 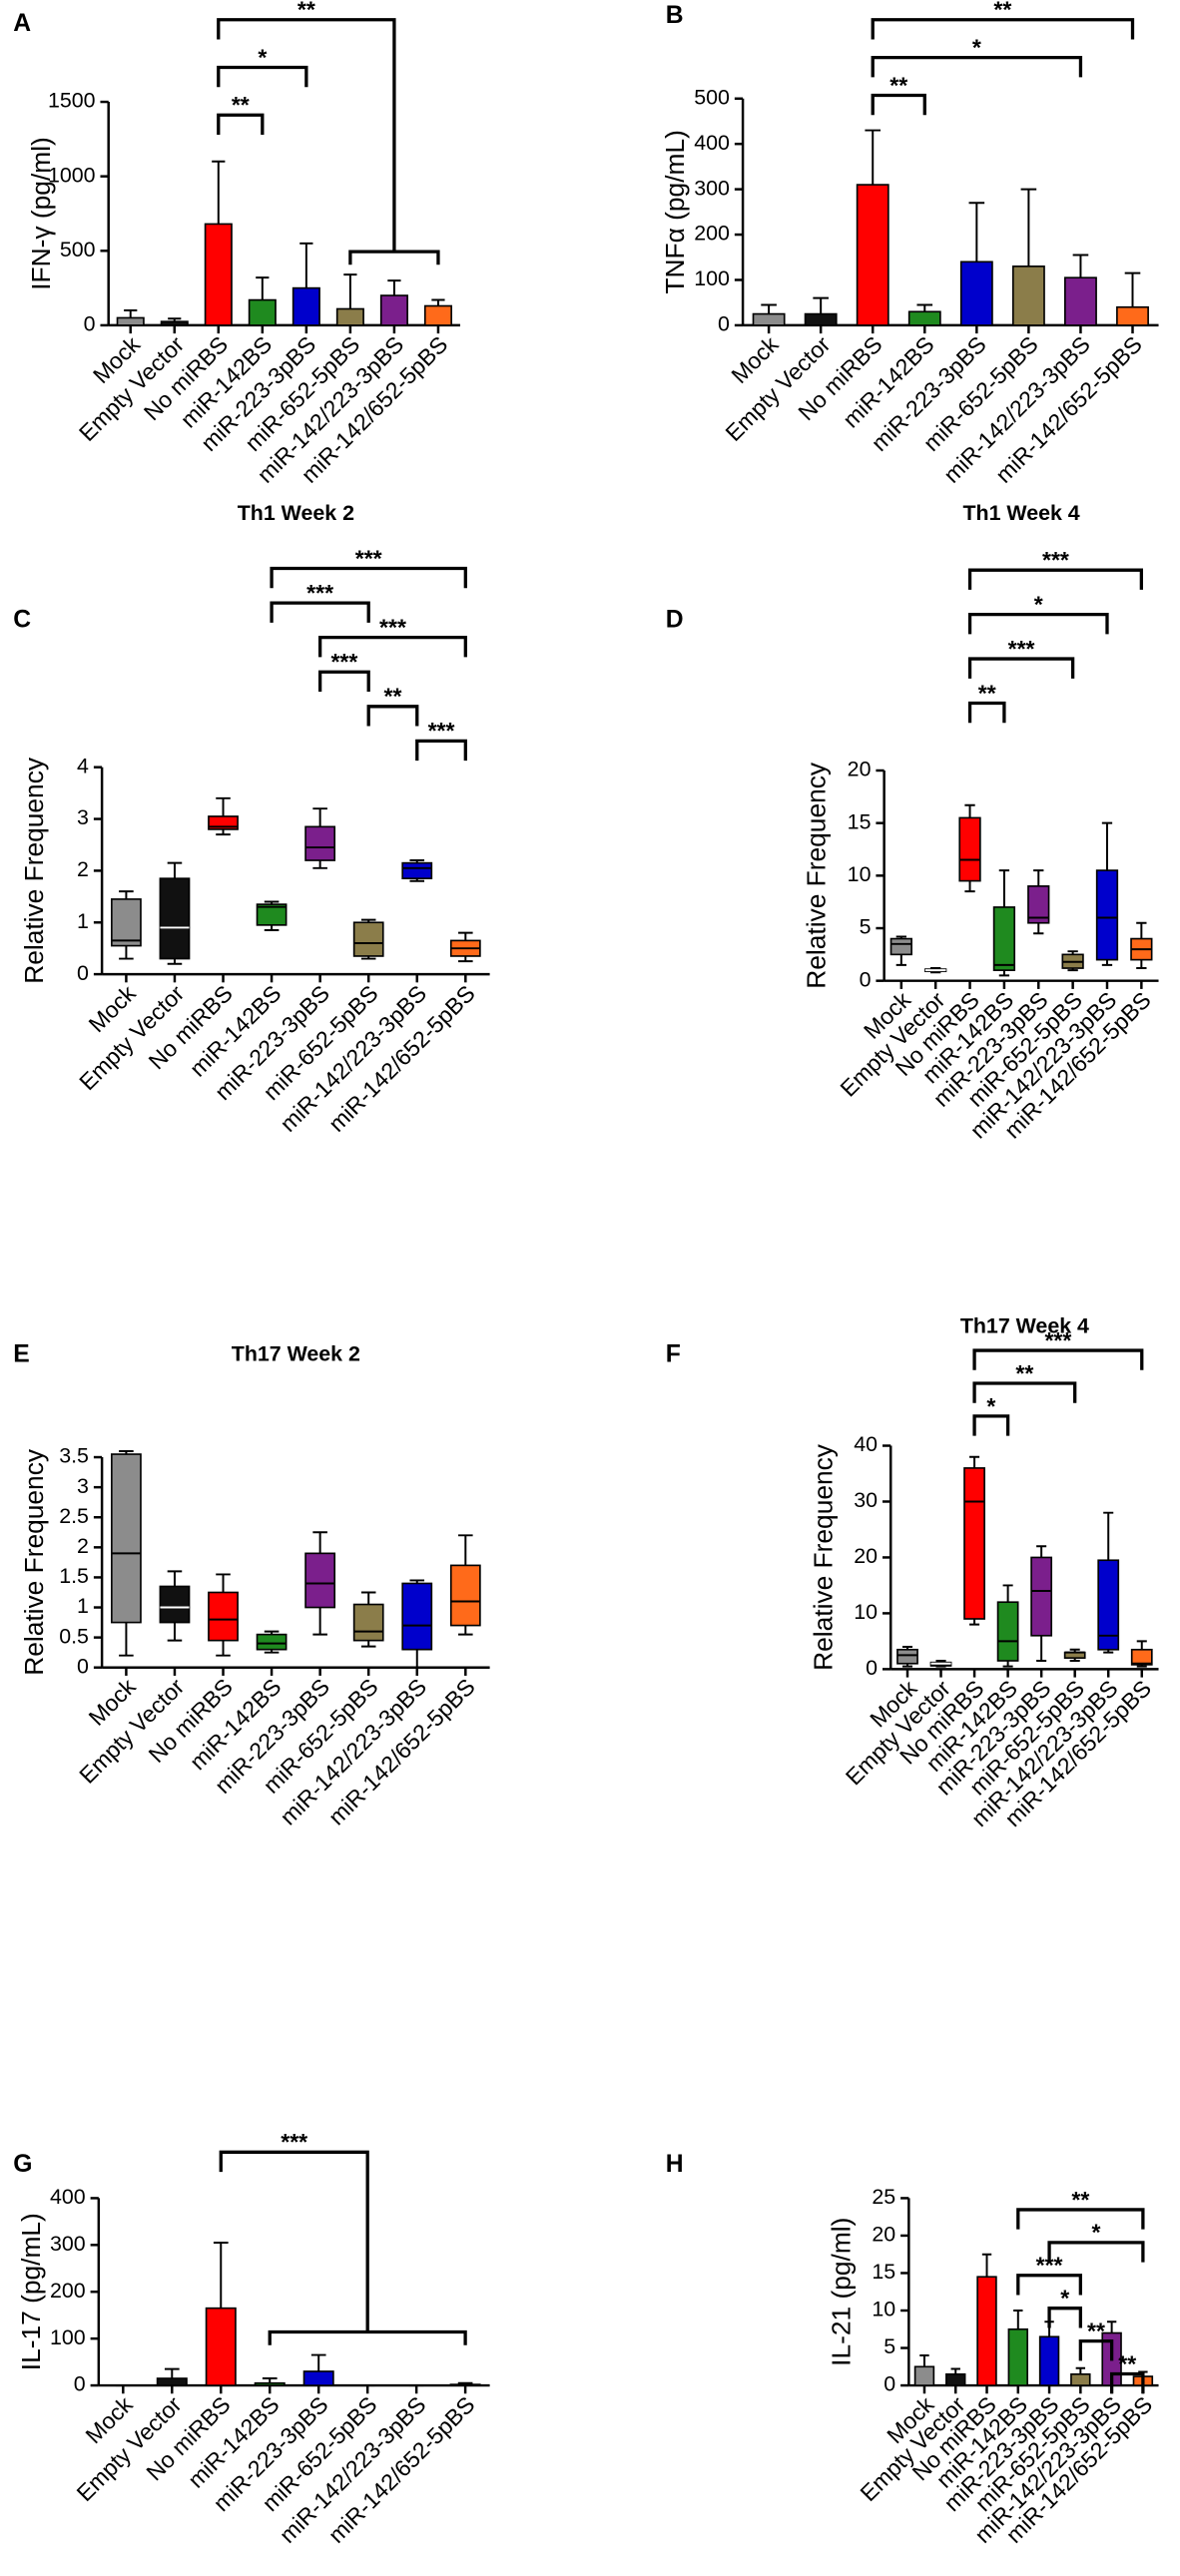 I want to click on y-tick-label: 3.5, so click(x=74, y=1456).